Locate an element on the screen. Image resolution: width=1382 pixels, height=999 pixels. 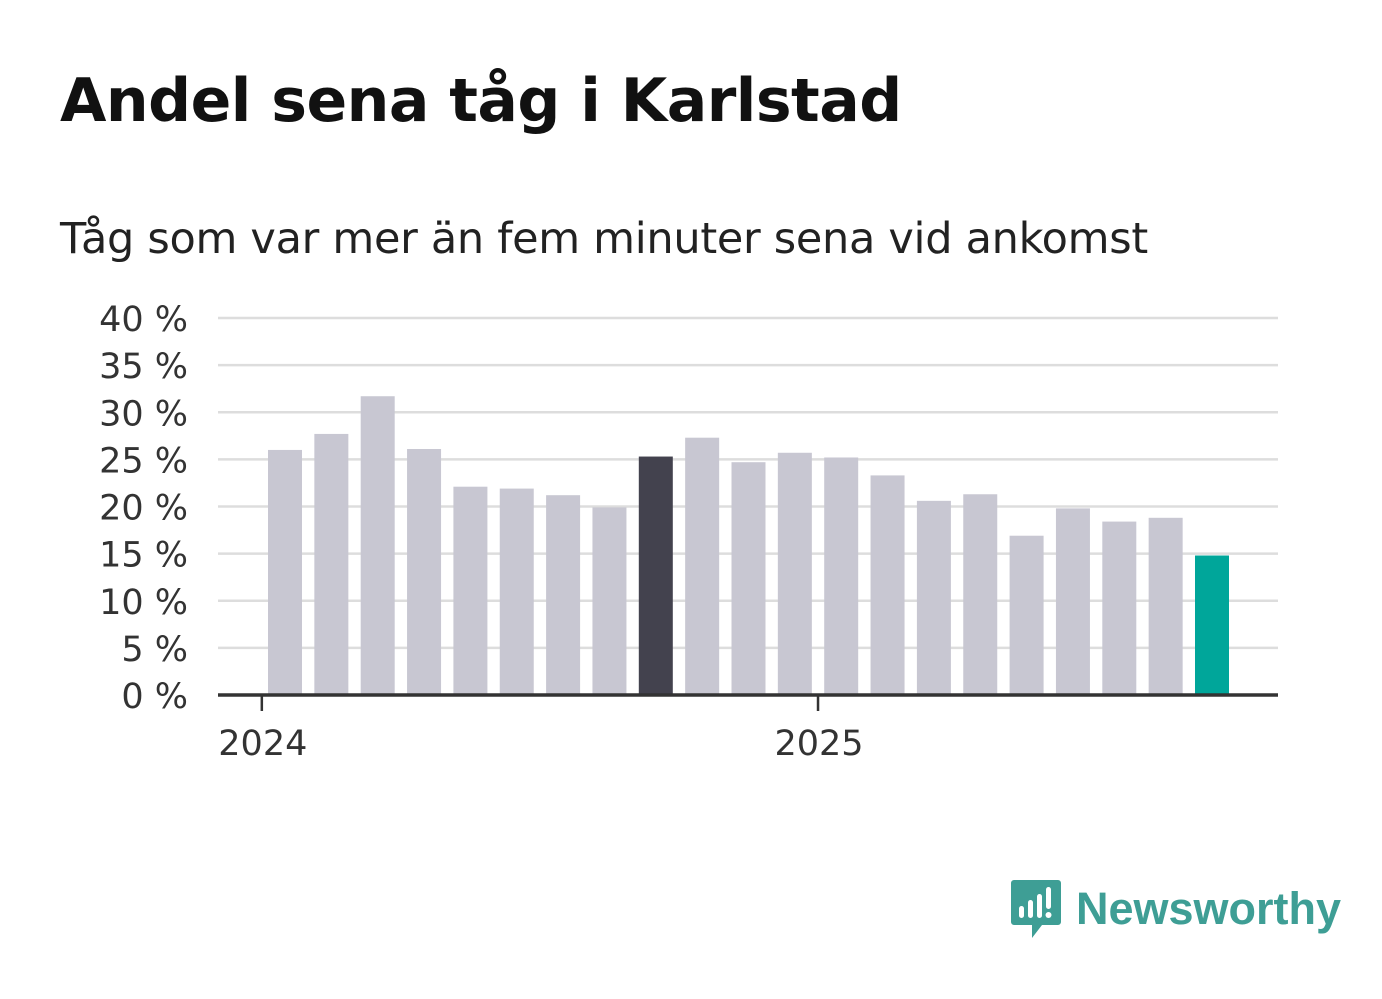
y-tick-label: 20 % is located at coordinates (143, 509).